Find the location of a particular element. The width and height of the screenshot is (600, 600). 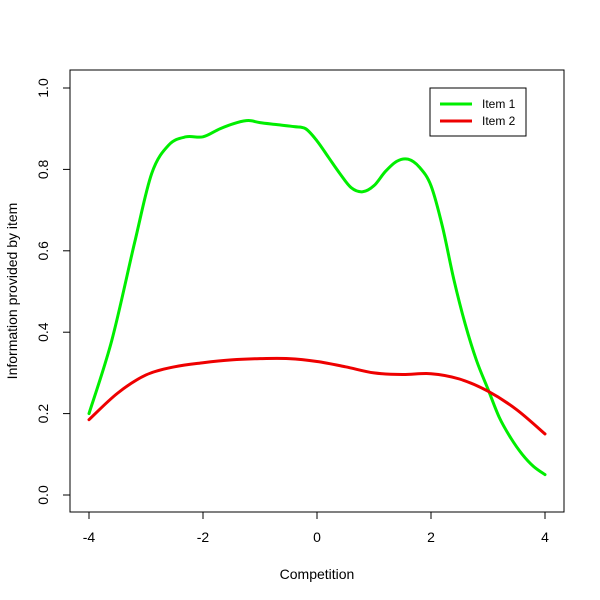

x-tick-label: -4 is located at coordinates (89, 537).